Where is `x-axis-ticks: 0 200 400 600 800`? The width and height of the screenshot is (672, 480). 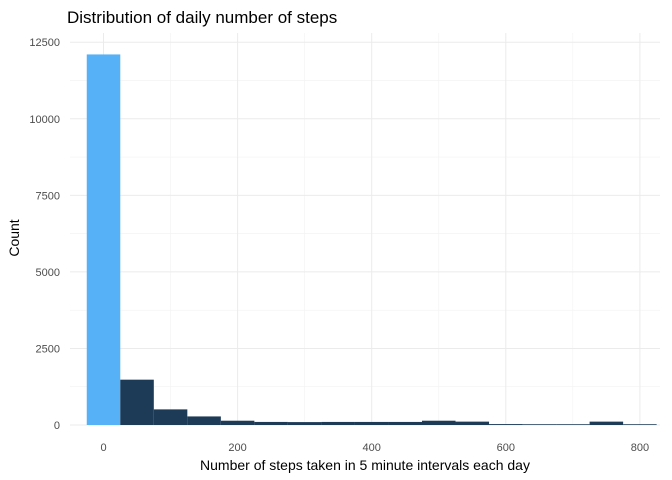 x-axis-ticks: 0 200 400 600 800 is located at coordinates (374, 448).